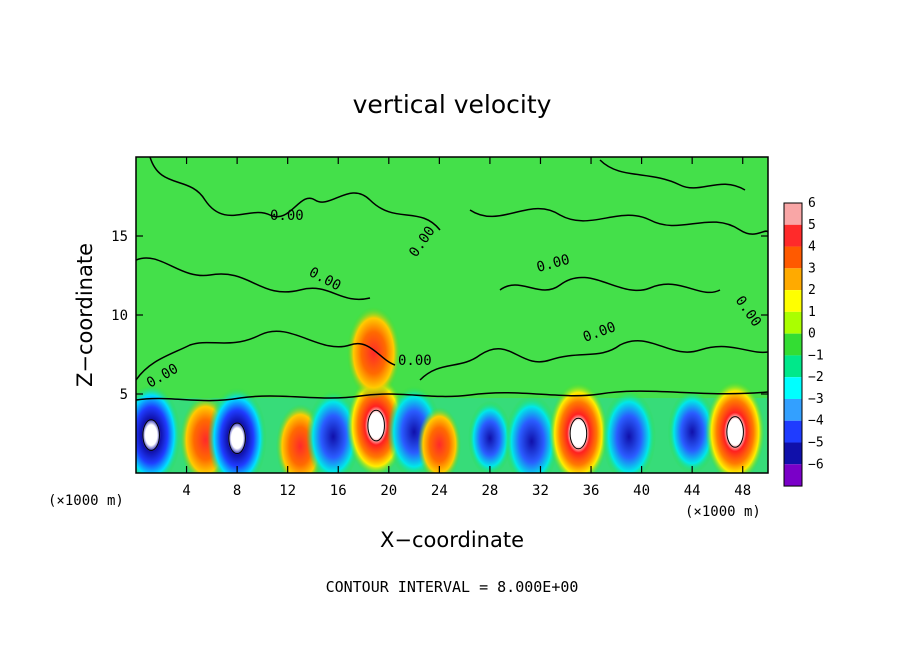 This screenshot has width=904, height=654. What do you see at coordinates (723, 512) in the screenshot?
I see `x-units-right: (×1000 m)` at bounding box center [723, 512].